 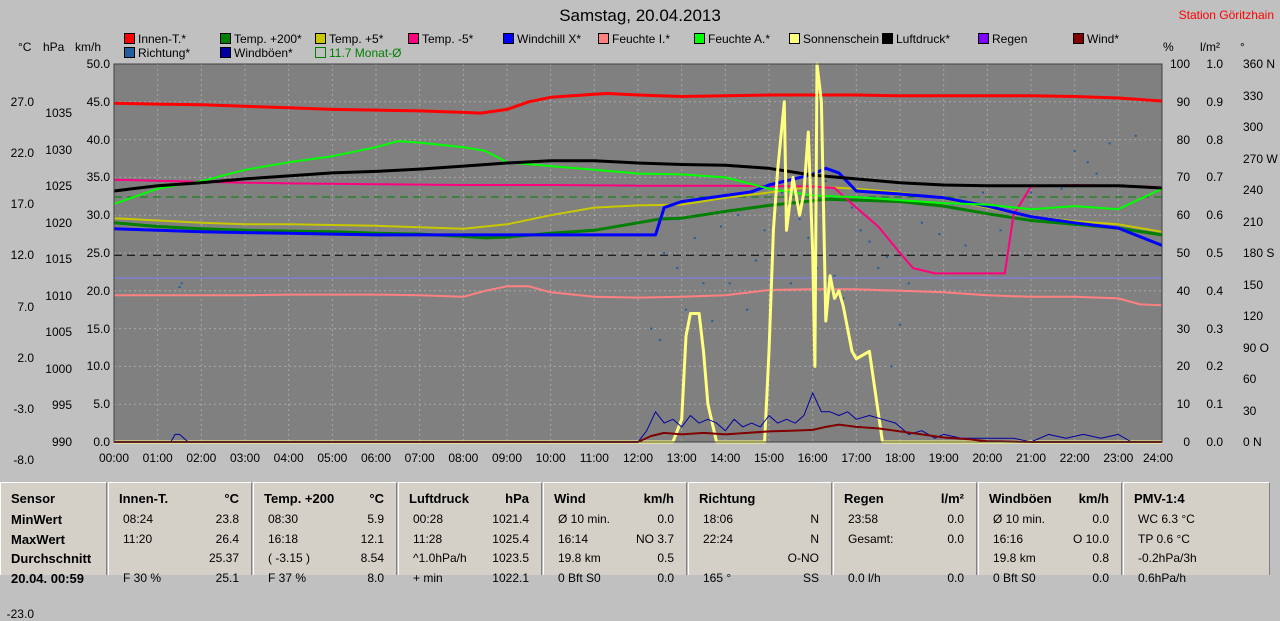 I want to click on rain-tick-label: 0.5, so click(x=1214, y=253).